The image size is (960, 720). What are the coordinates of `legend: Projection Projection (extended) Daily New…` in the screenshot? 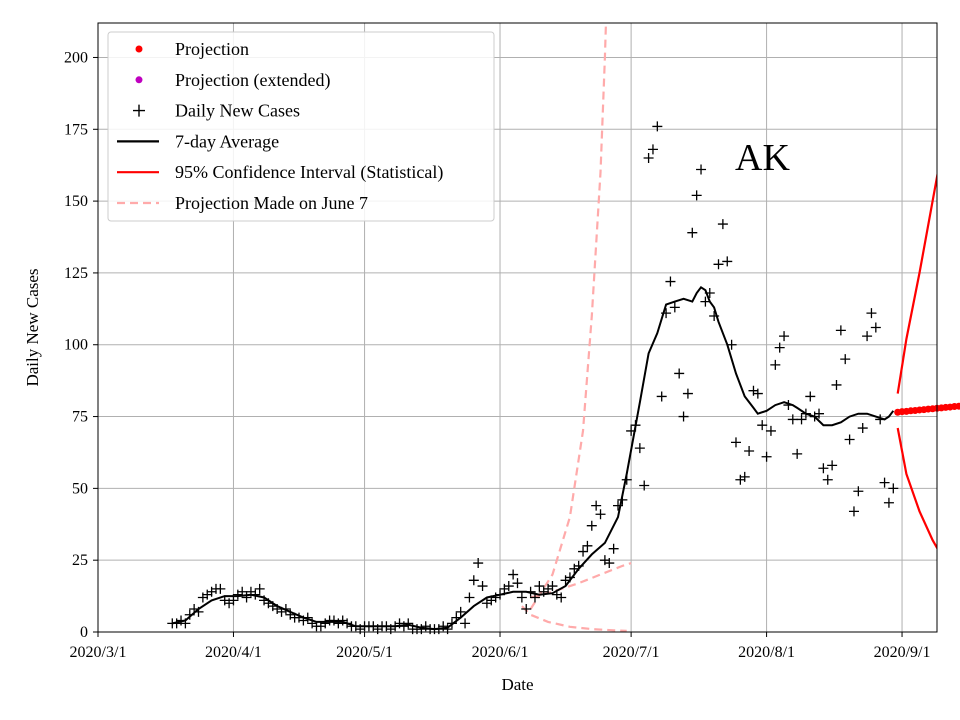 It's located at (301, 126).